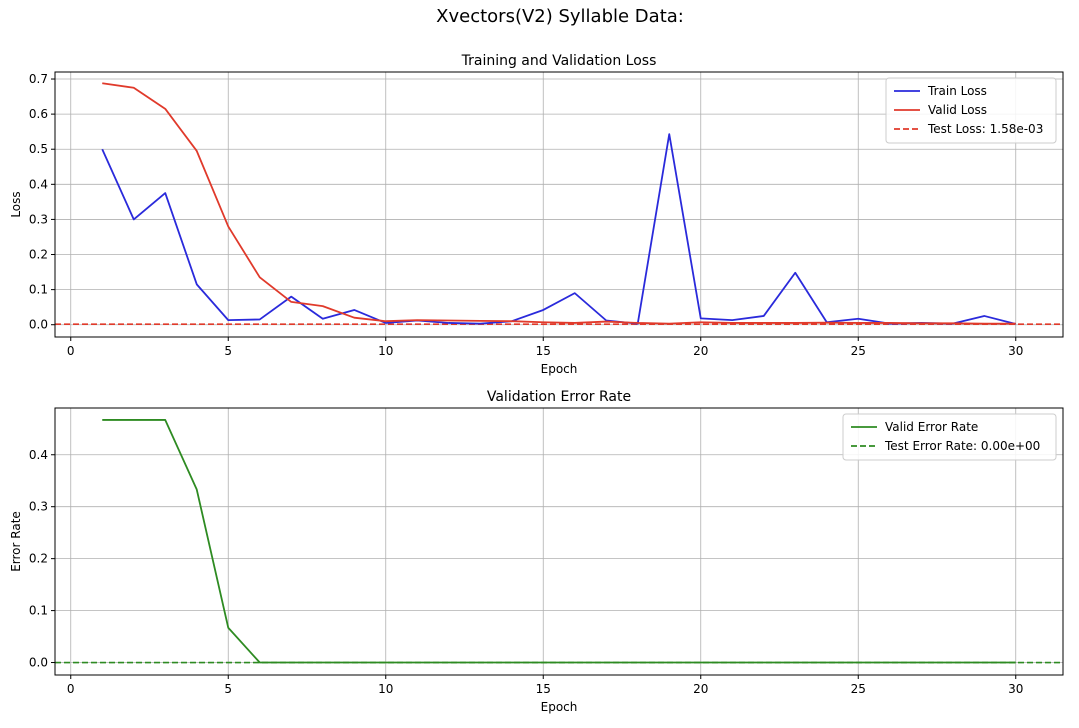  Describe the element at coordinates (560, 16) in the screenshot. I see `figure-title: Xvectors(V2) Syllable Data:` at that location.